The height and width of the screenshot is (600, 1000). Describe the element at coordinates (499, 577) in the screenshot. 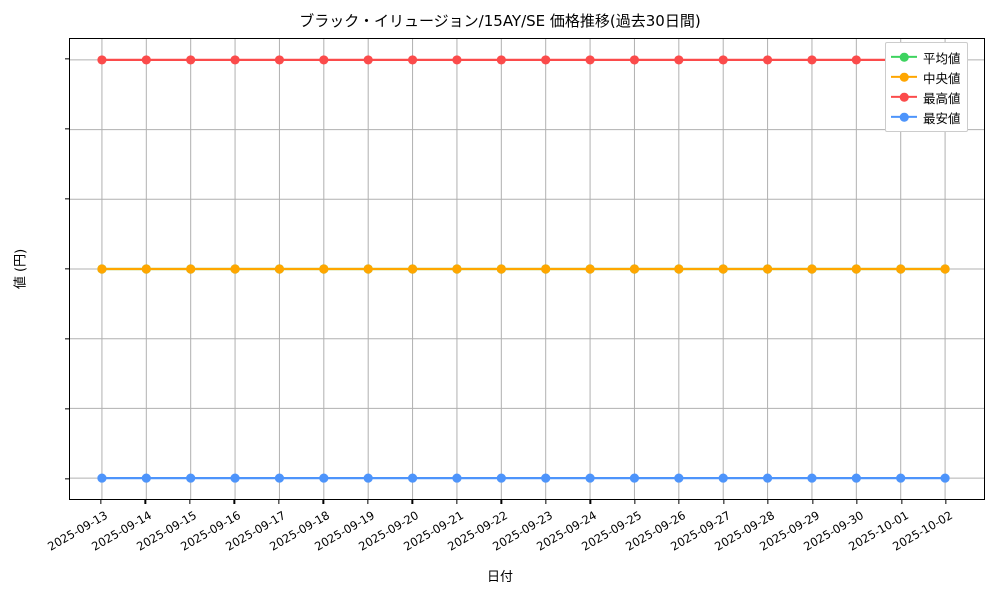

I see `x-axis-label: 日付` at that location.